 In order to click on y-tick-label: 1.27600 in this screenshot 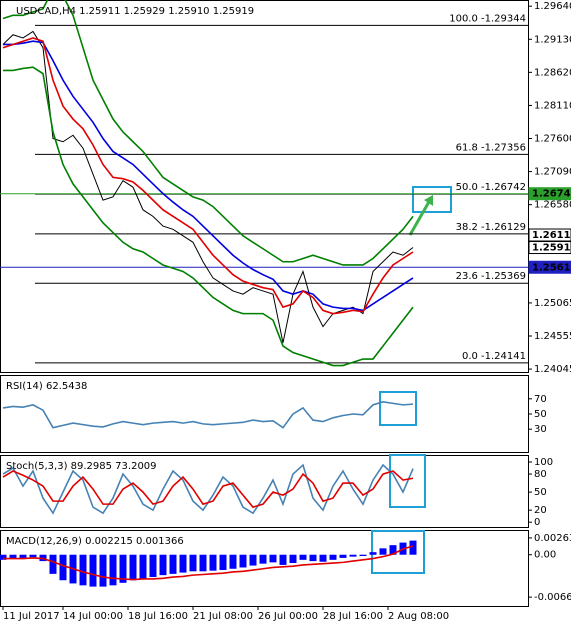, I will do `click(552, 139)`.